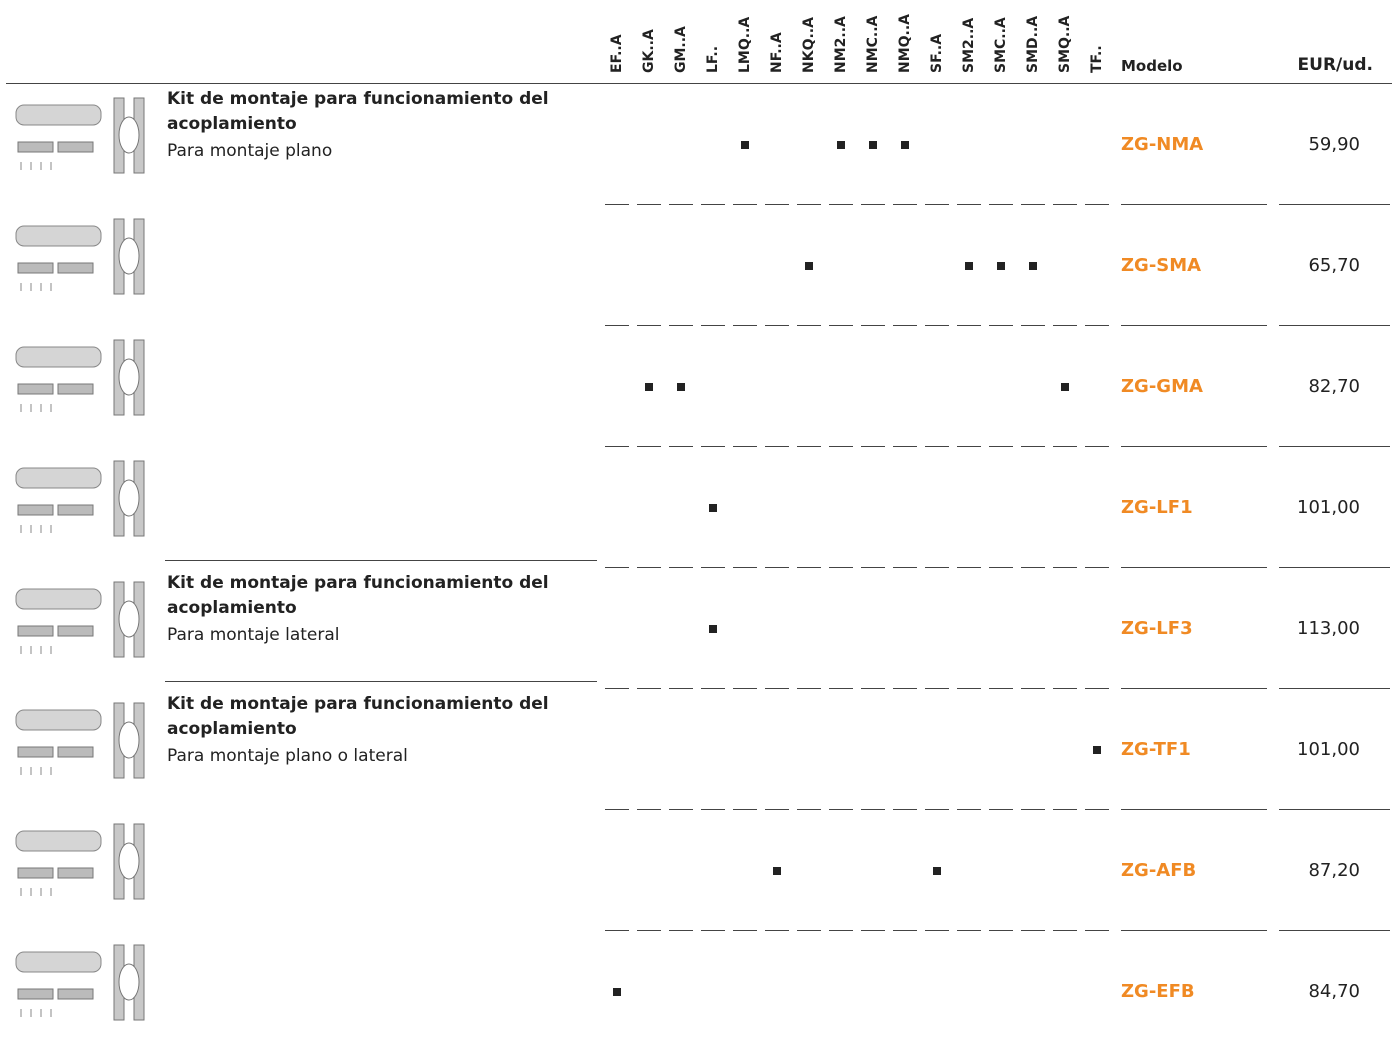  What do you see at coordinates (1328, 749) in the screenshot?
I see `price: 101,00` at bounding box center [1328, 749].